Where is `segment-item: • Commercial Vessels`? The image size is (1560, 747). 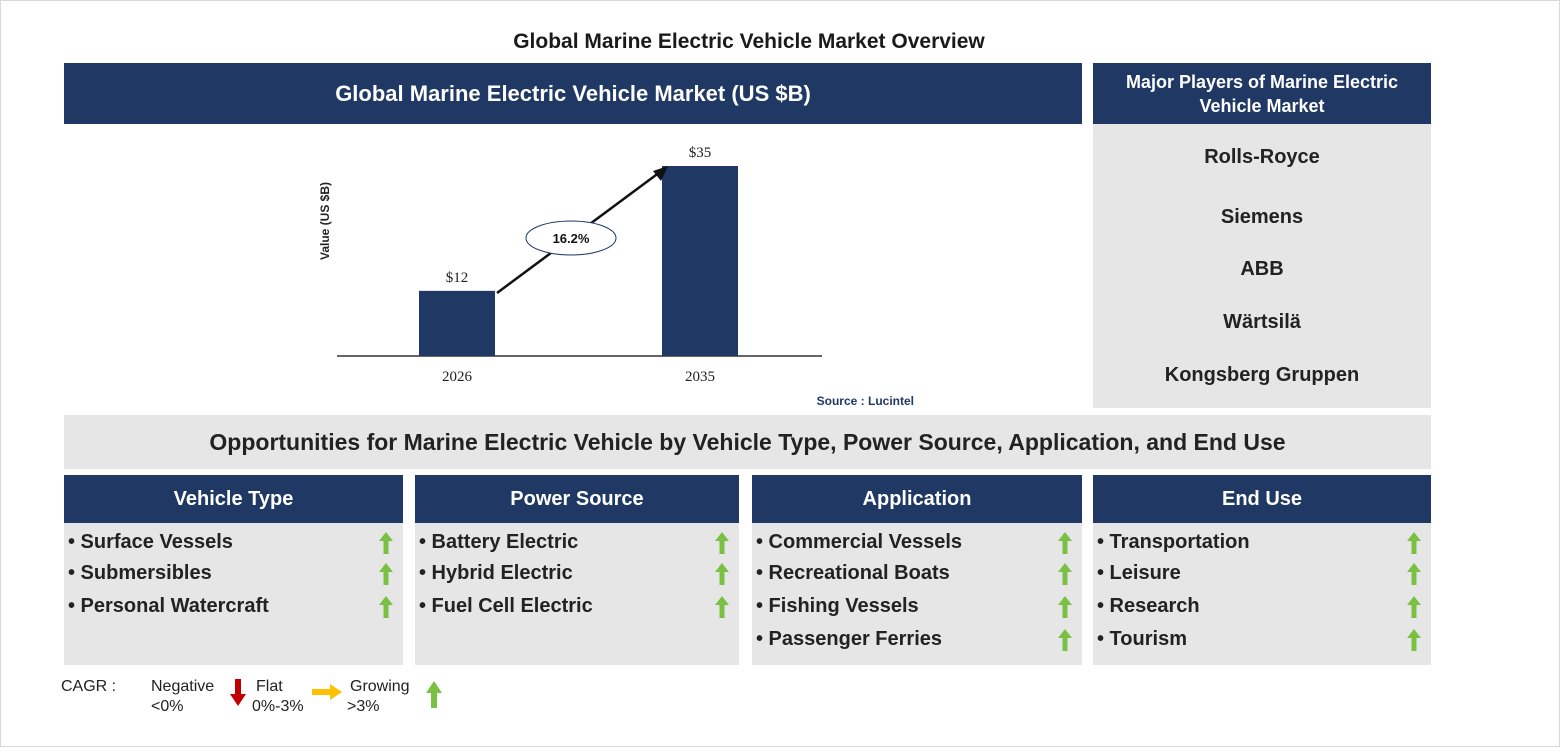 segment-item: • Commercial Vessels is located at coordinates (859, 542).